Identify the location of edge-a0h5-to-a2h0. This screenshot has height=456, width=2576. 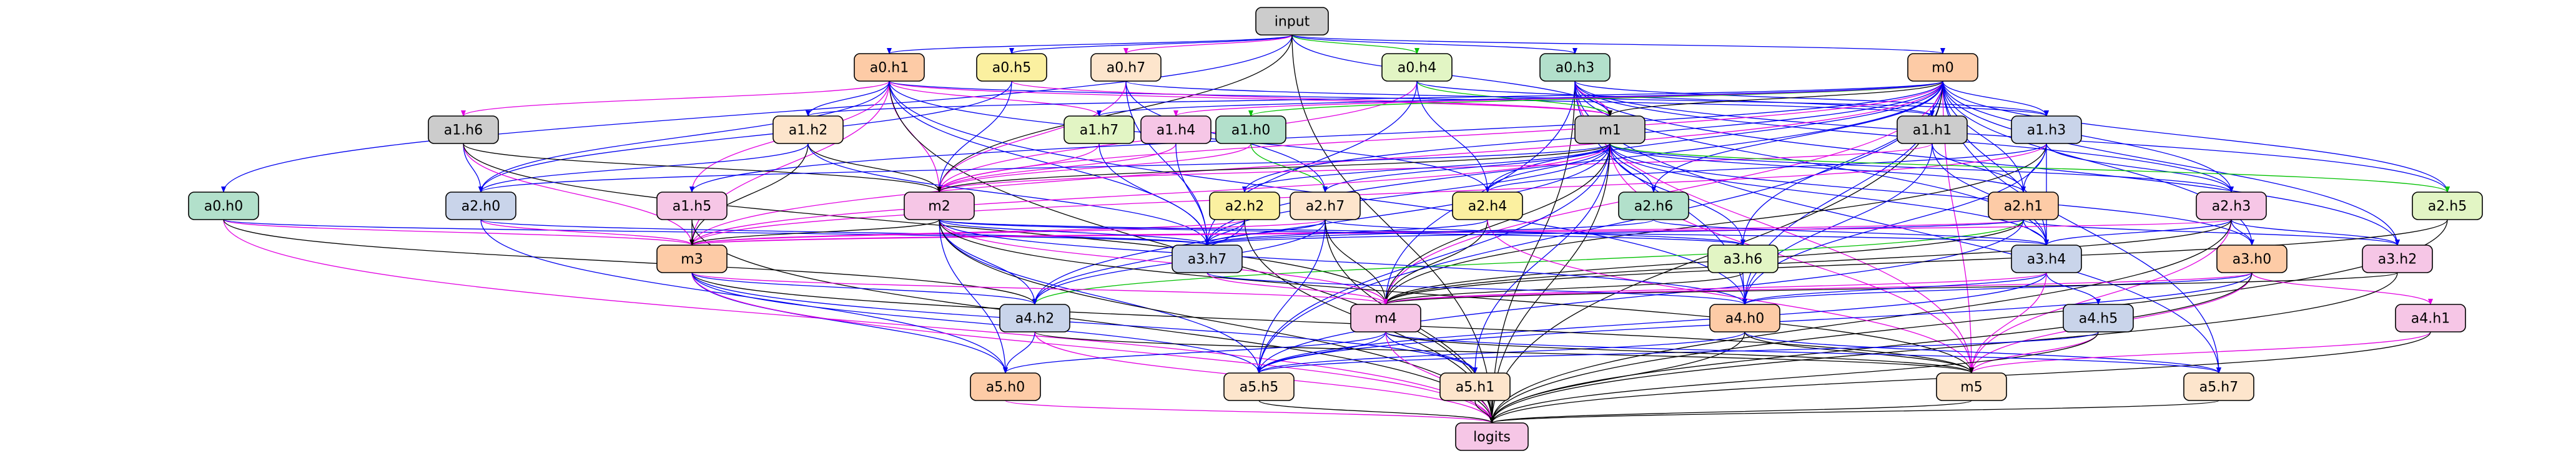
(745, 136).